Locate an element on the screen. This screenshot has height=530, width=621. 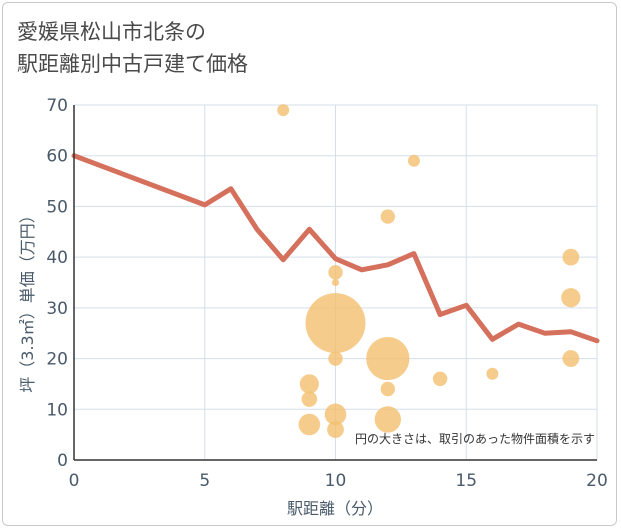
y-tick-label-6: 60 is located at coordinates (57, 157).